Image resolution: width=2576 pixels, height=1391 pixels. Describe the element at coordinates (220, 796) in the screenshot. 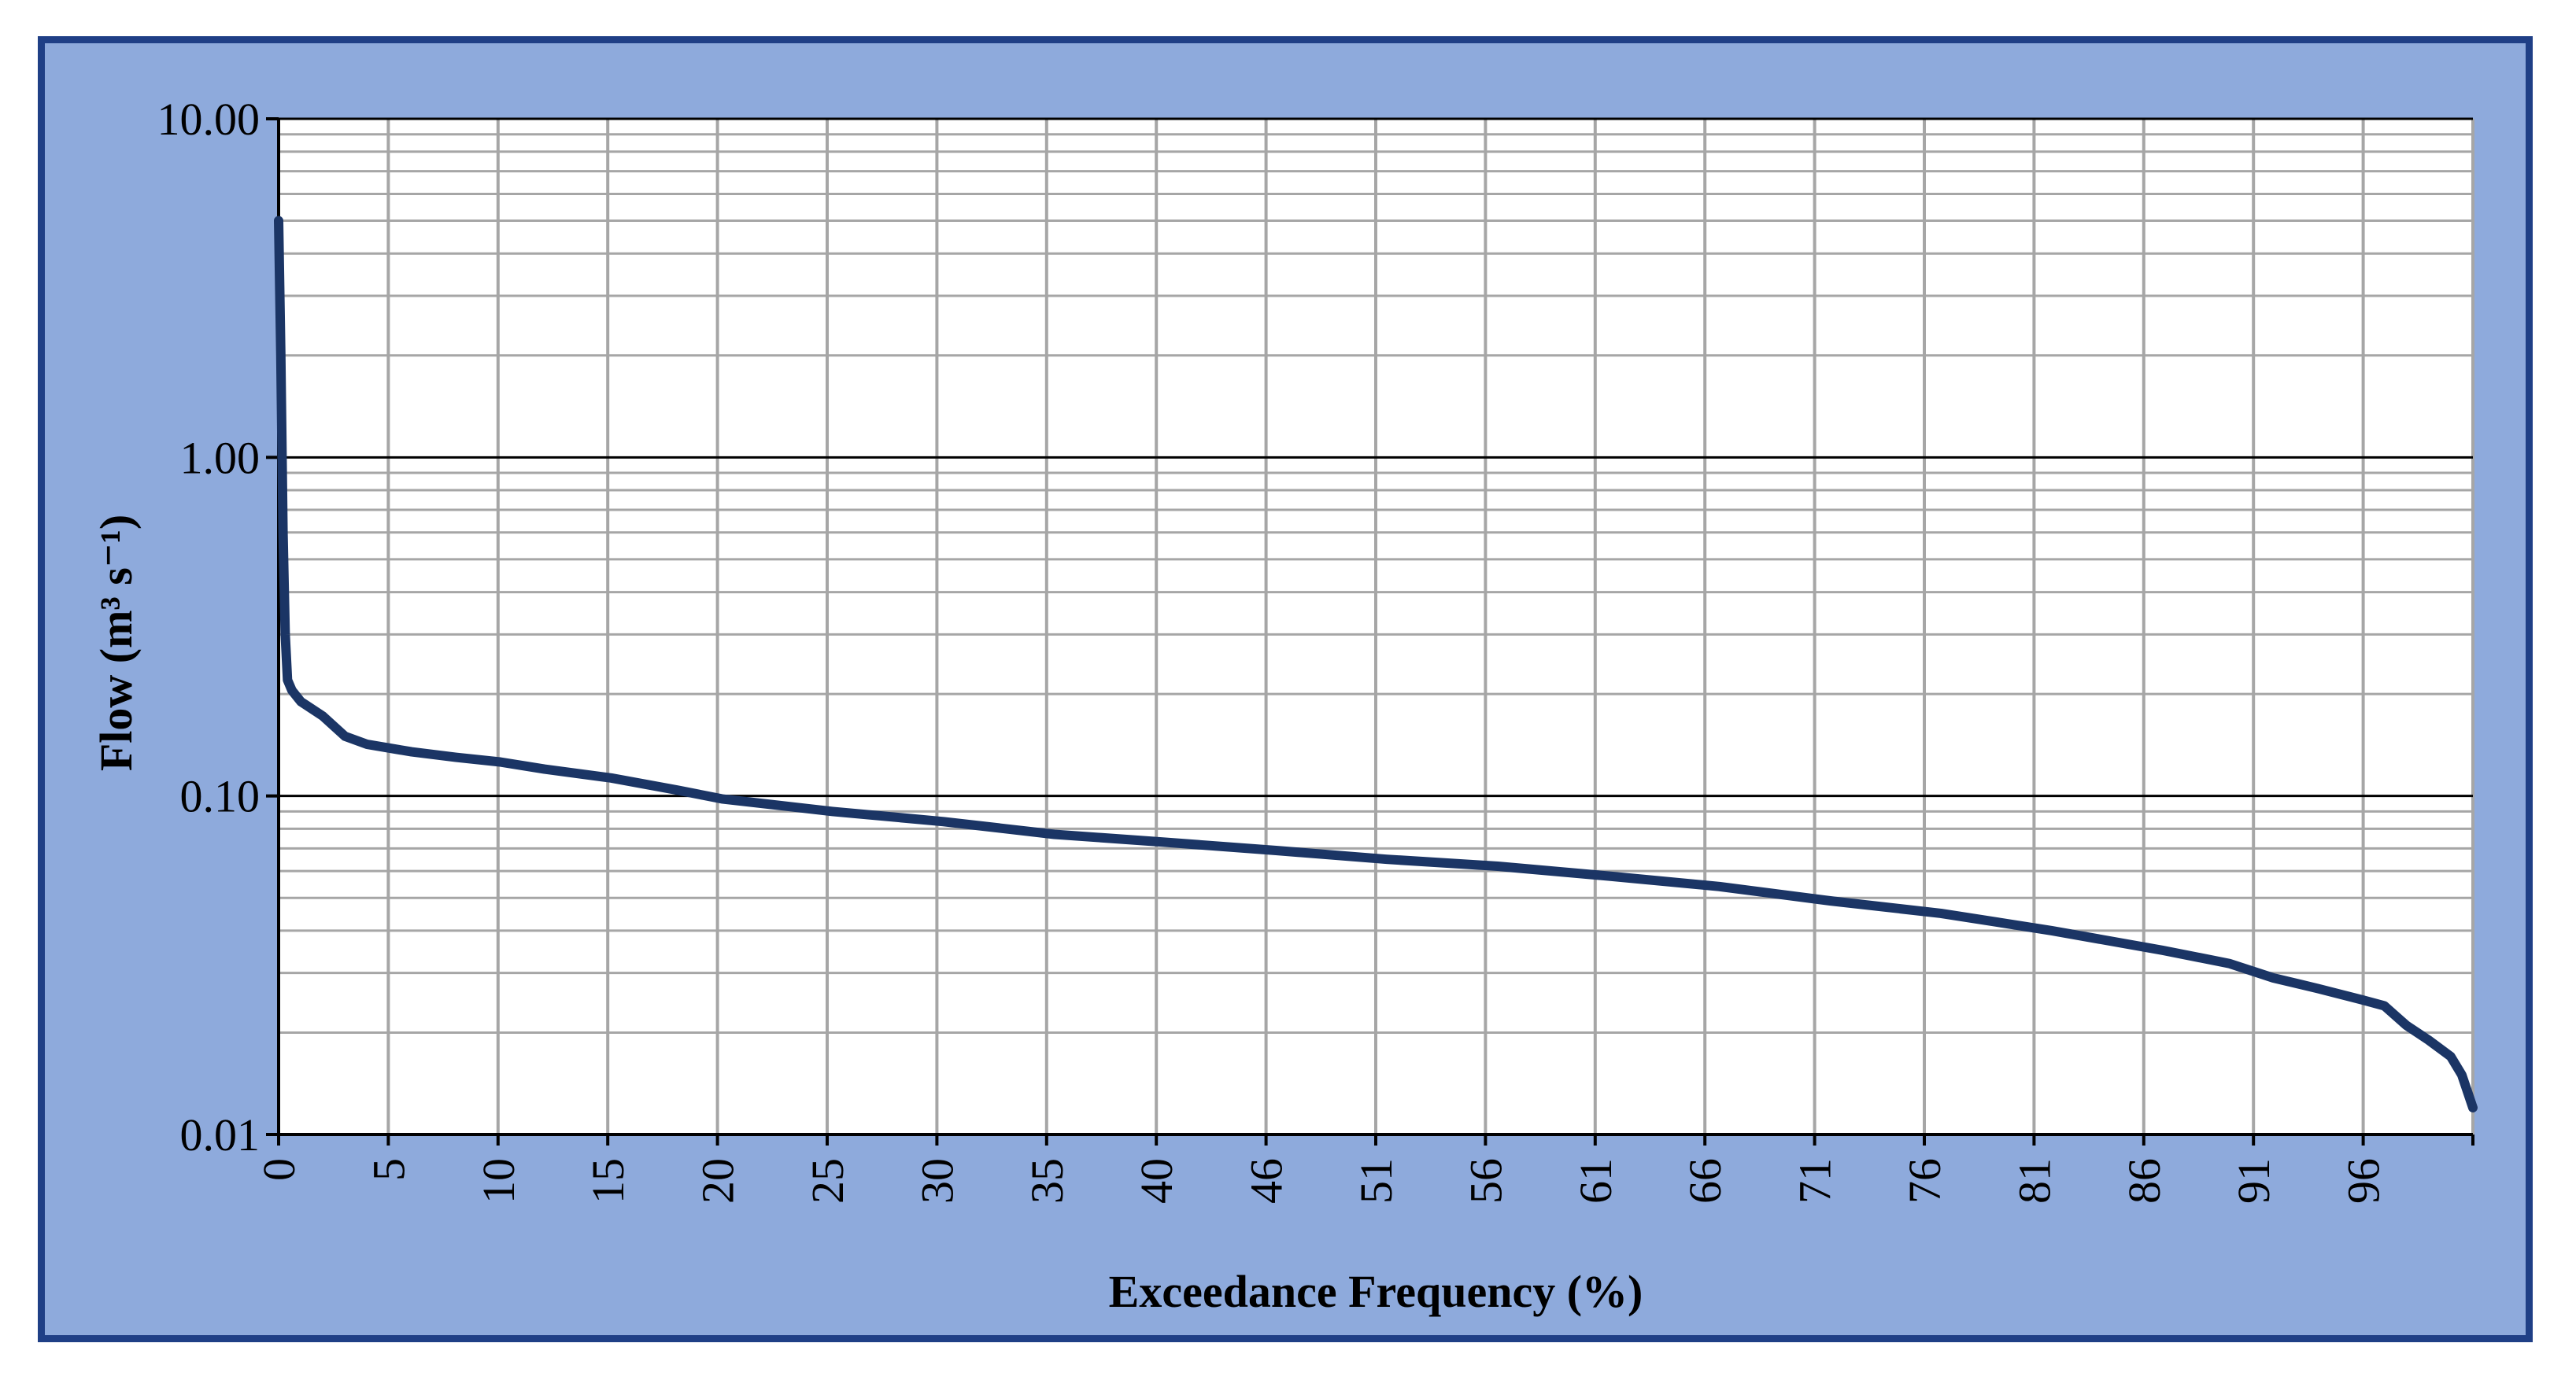

I see `y-tick-label: 0.10` at that location.